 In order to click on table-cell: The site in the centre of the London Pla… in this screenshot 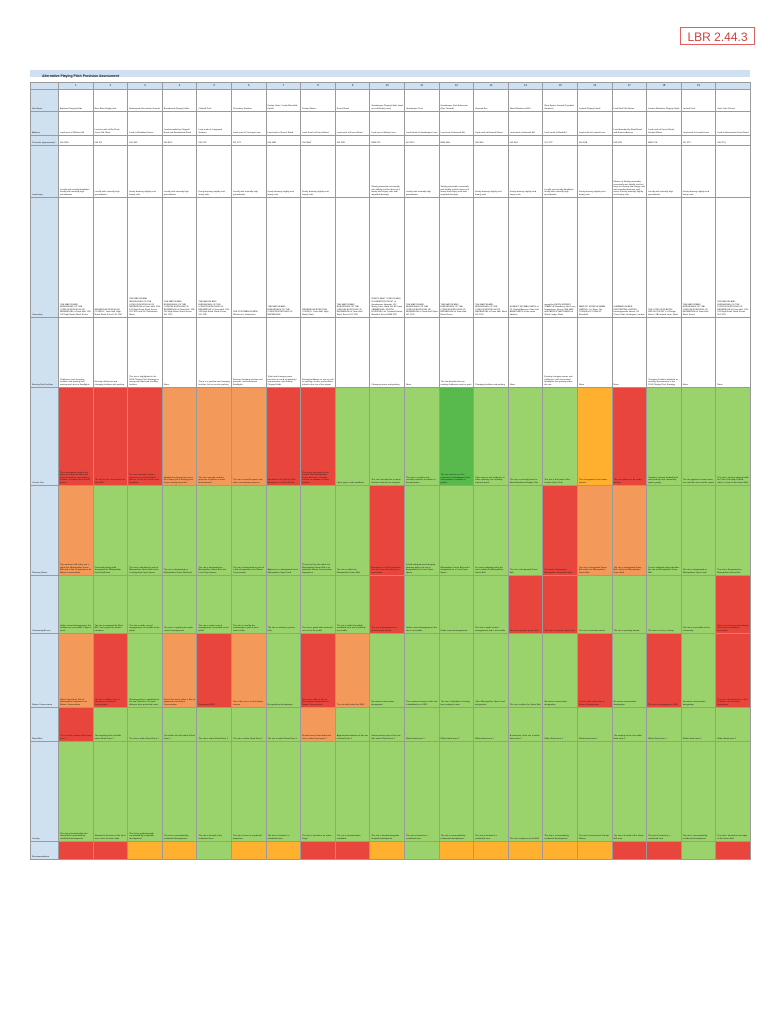, I will do `click(318, 436)`.